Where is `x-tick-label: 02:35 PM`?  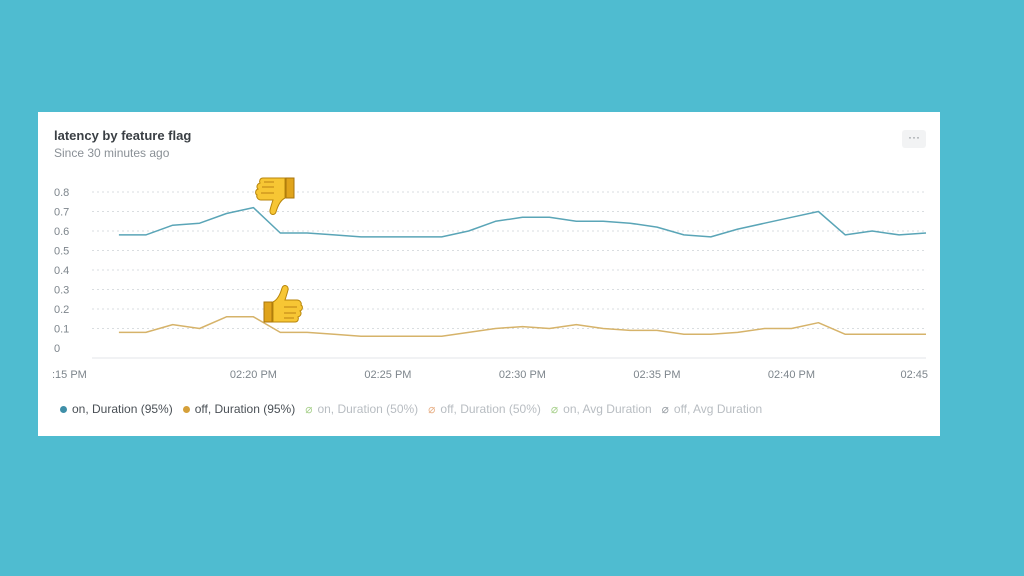
x-tick-label: 02:35 PM is located at coordinates (656, 375).